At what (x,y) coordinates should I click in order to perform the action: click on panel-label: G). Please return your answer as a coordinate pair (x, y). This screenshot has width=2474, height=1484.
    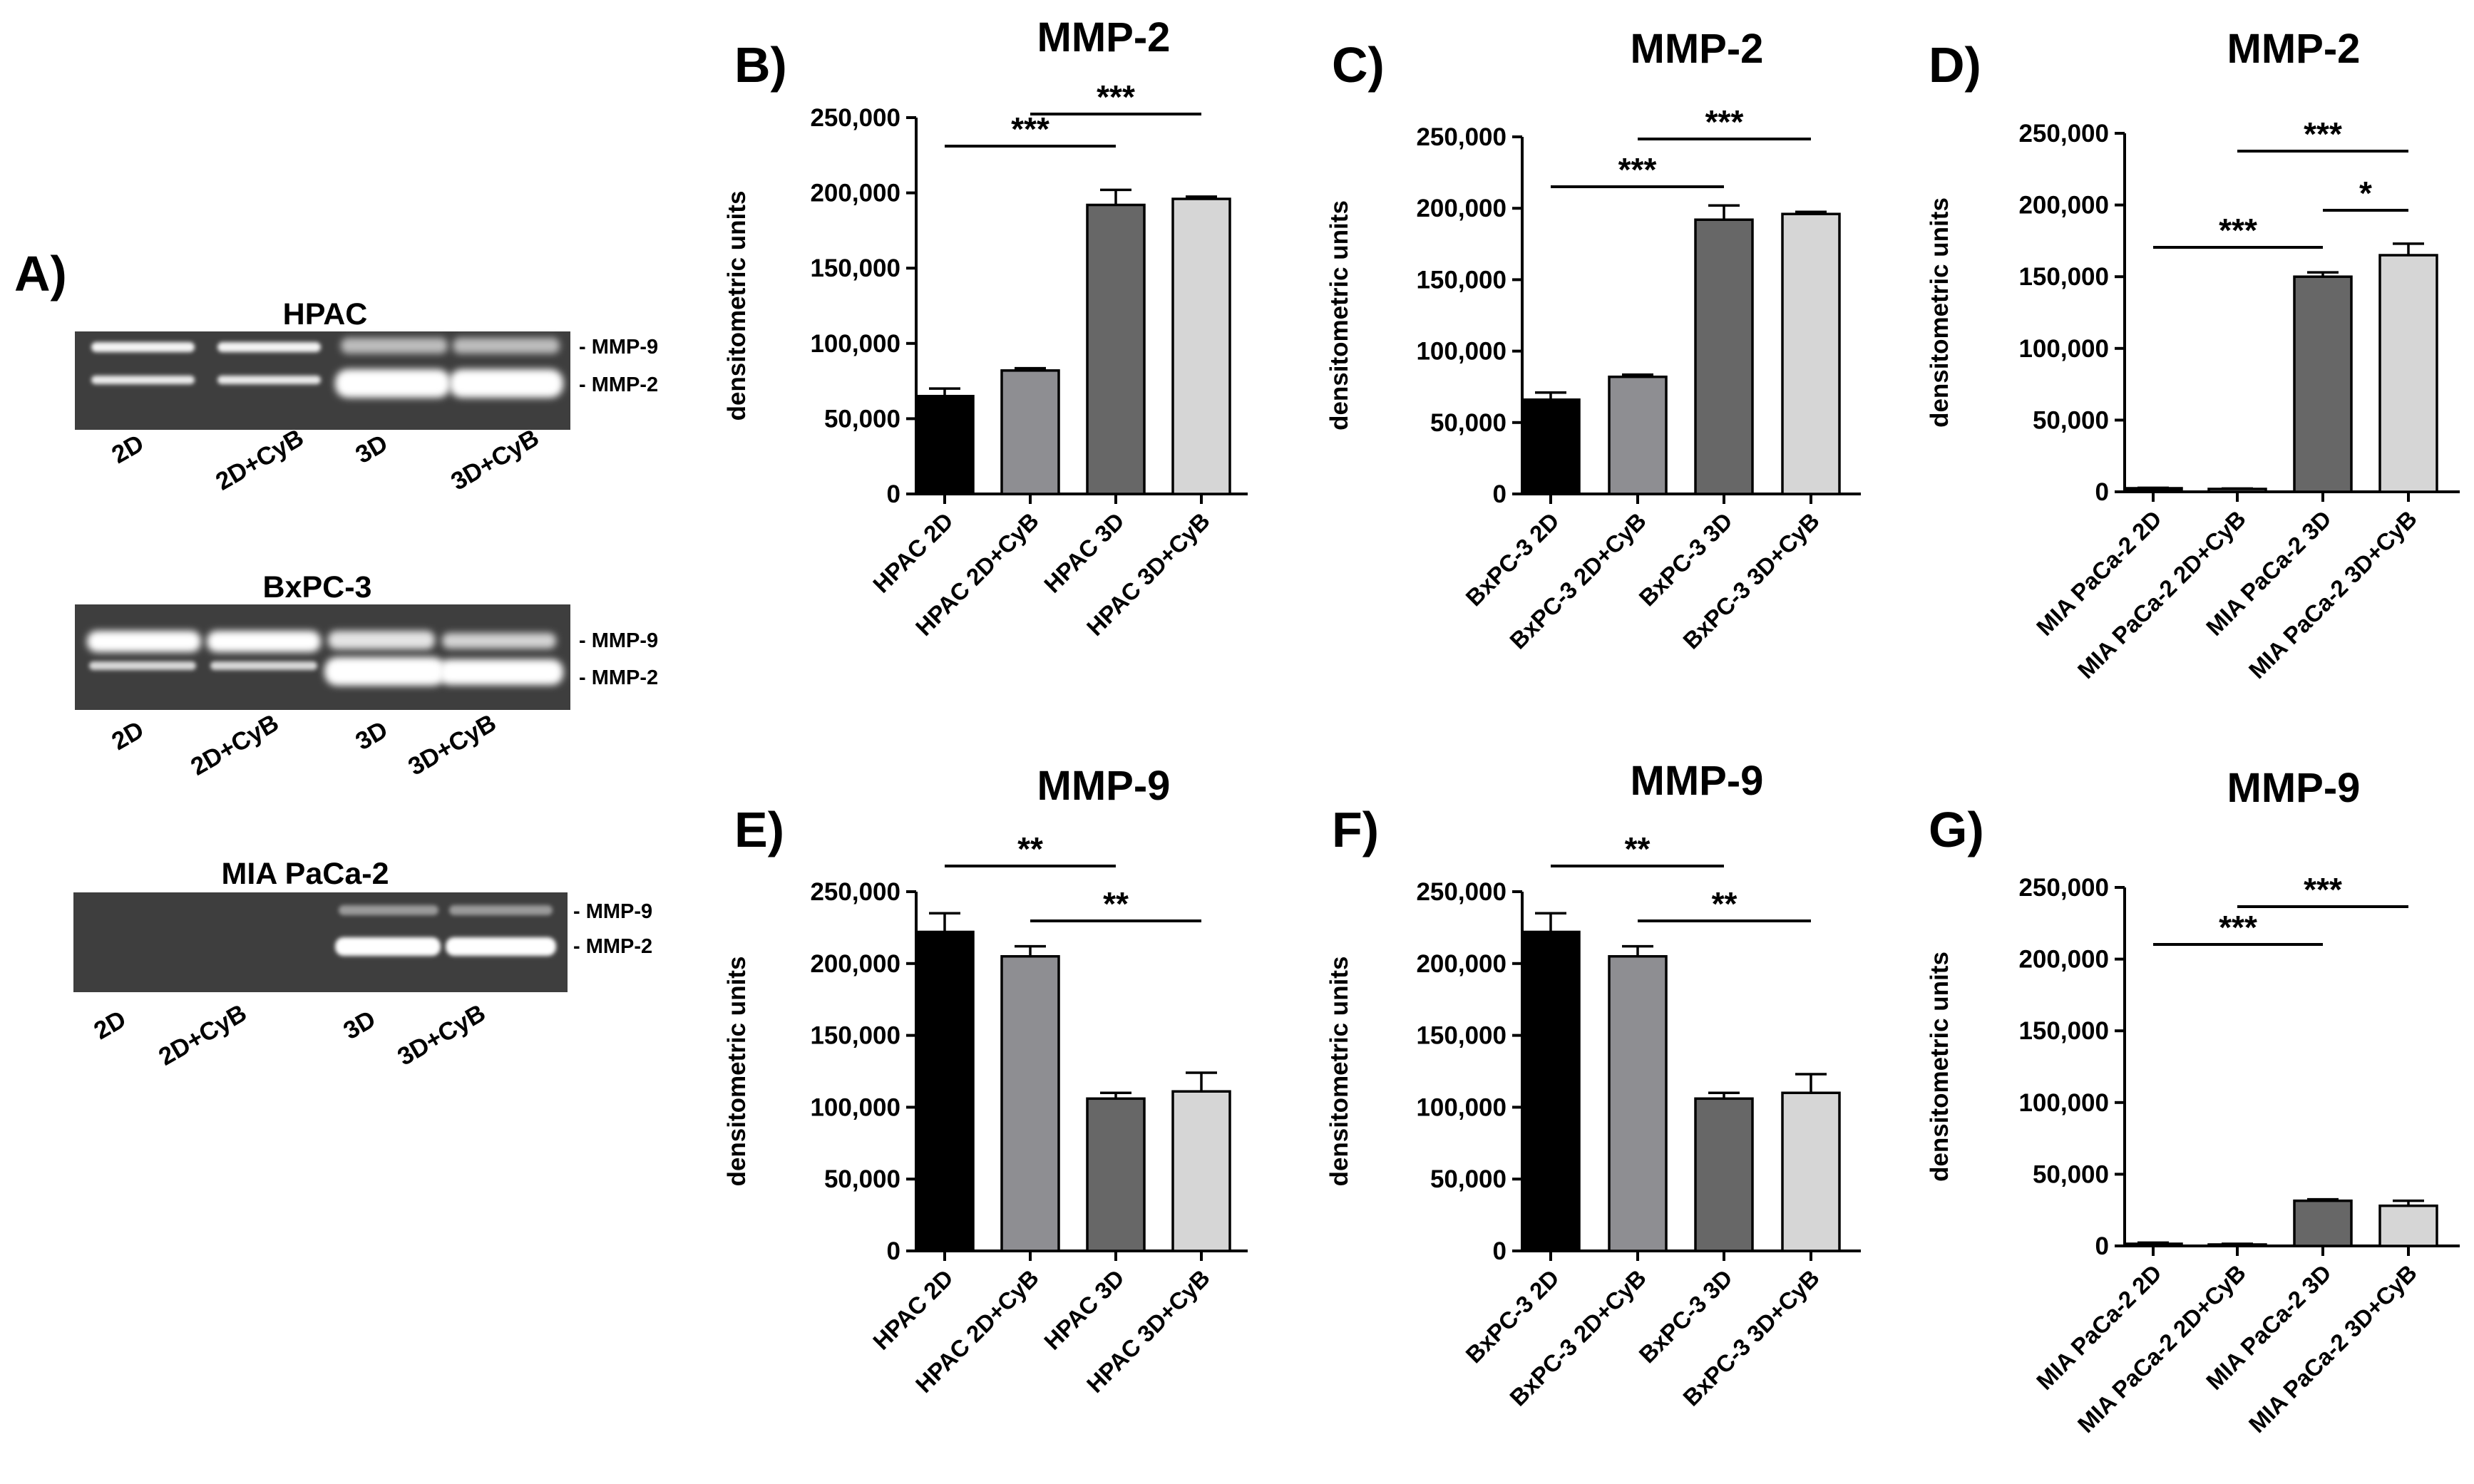
    Looking at the image, I should click on (1956, 829).